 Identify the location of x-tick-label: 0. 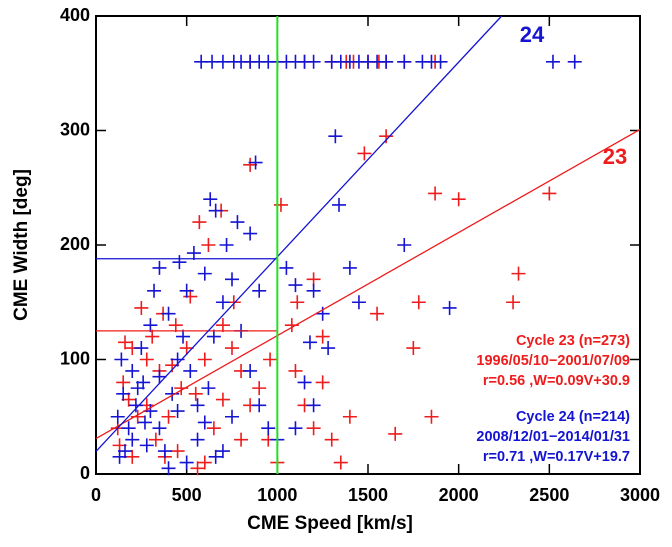
(96, 495).